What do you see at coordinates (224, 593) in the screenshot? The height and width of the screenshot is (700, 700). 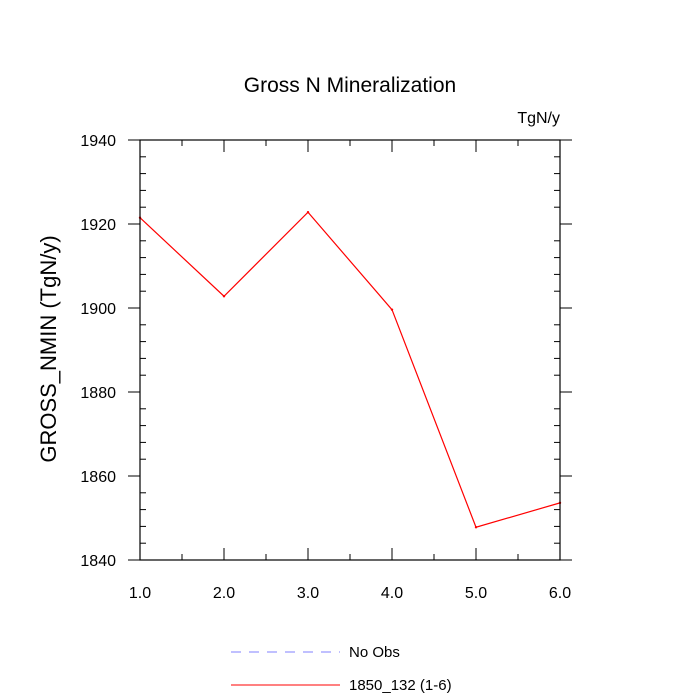 I see `x-tick-label: 2.0` at bounding box center [224, 593].